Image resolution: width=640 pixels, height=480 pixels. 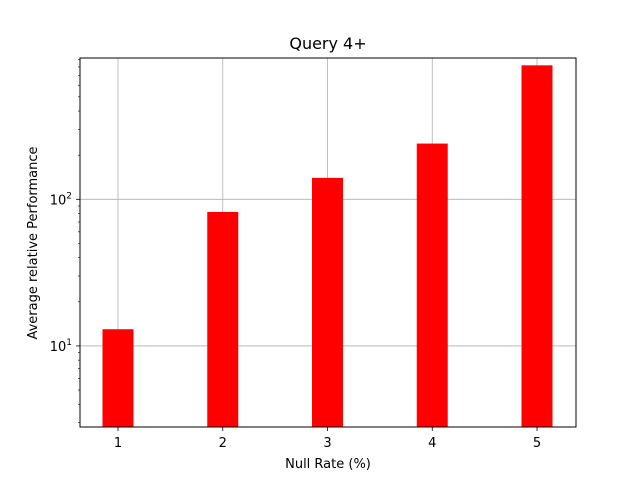 What do you see at coordinates (61, 346) in the screenshot?
I see `y-tick-label: 10¹` at bounding box center [61, 346].